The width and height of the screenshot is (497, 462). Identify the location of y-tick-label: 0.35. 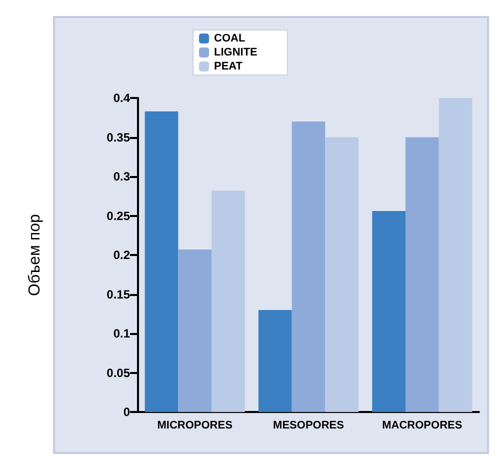
(118, 137).